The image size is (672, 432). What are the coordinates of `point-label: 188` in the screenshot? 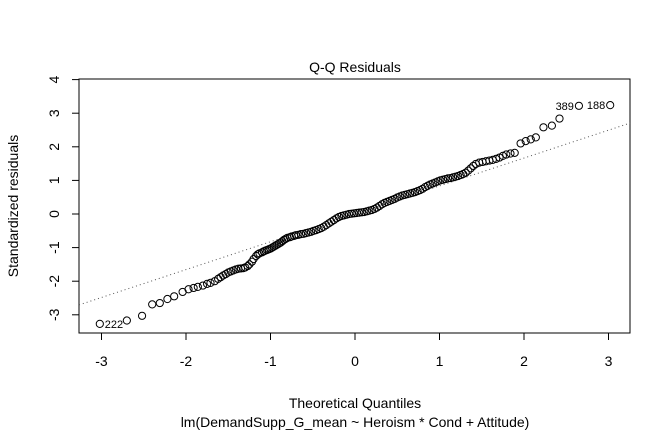 It's located at (596, 106).